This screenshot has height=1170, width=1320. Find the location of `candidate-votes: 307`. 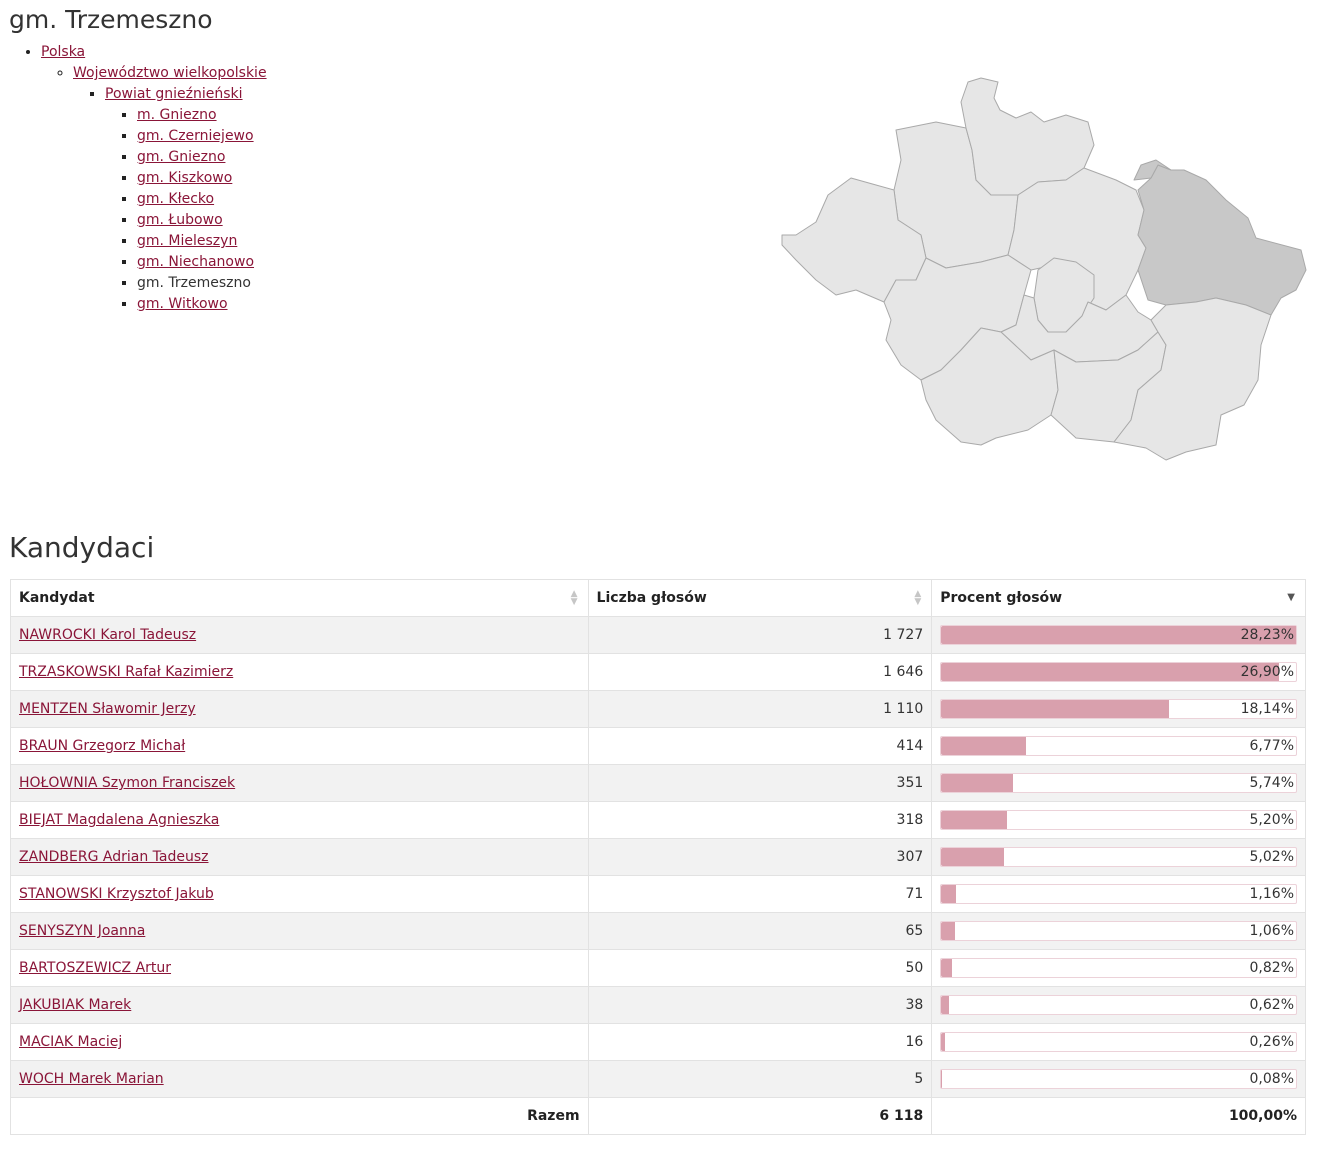

candidate-votes: 307 is located at coordinates (760, 857).